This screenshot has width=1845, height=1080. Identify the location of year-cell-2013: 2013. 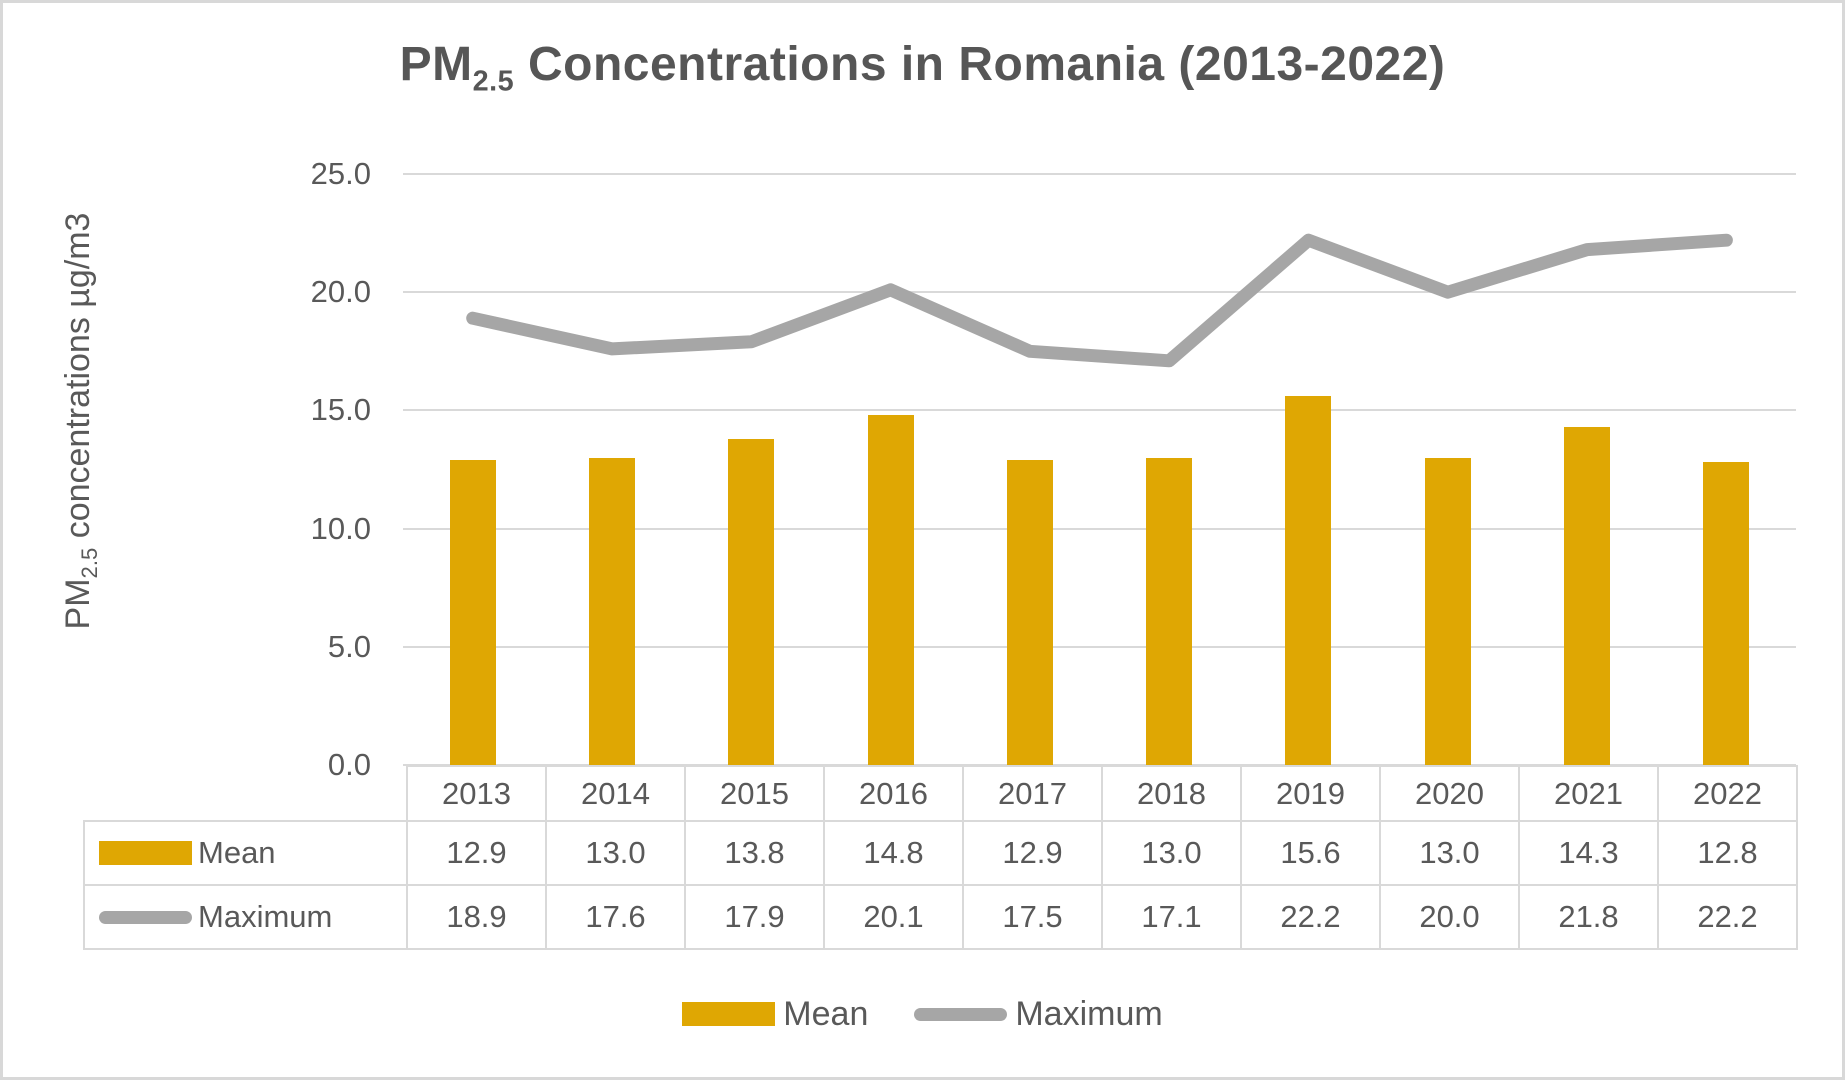
(476, 793).